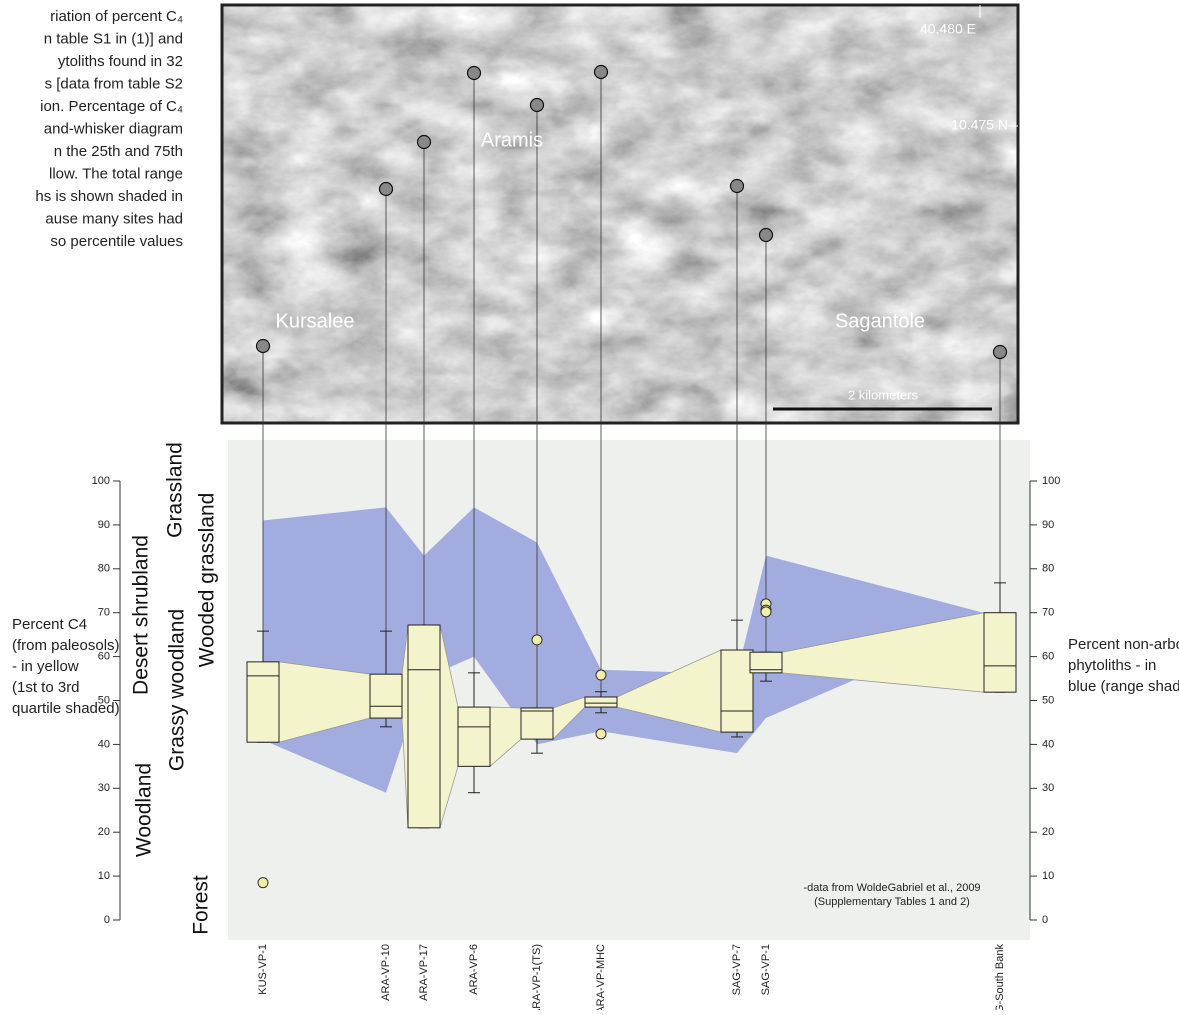 Image resolution: width=1179 pixels, height=1015 pixels. I want to click on y-tick-label: 80, so click(104, 569).